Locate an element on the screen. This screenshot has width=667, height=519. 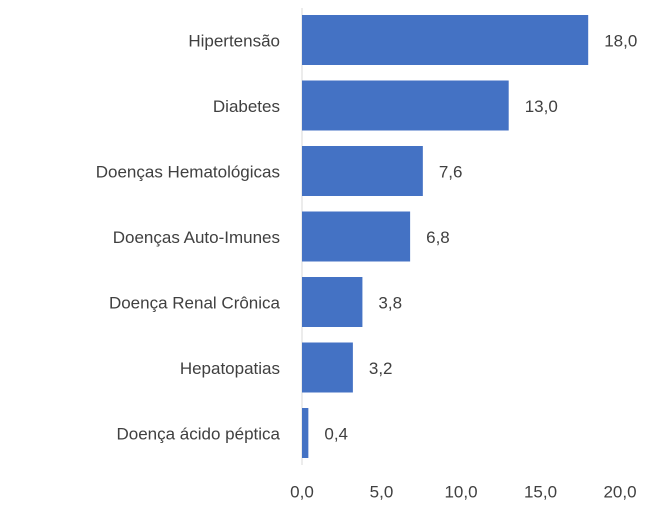
y-tick-label: Hepatopatias is located at coordinates (230, 368).